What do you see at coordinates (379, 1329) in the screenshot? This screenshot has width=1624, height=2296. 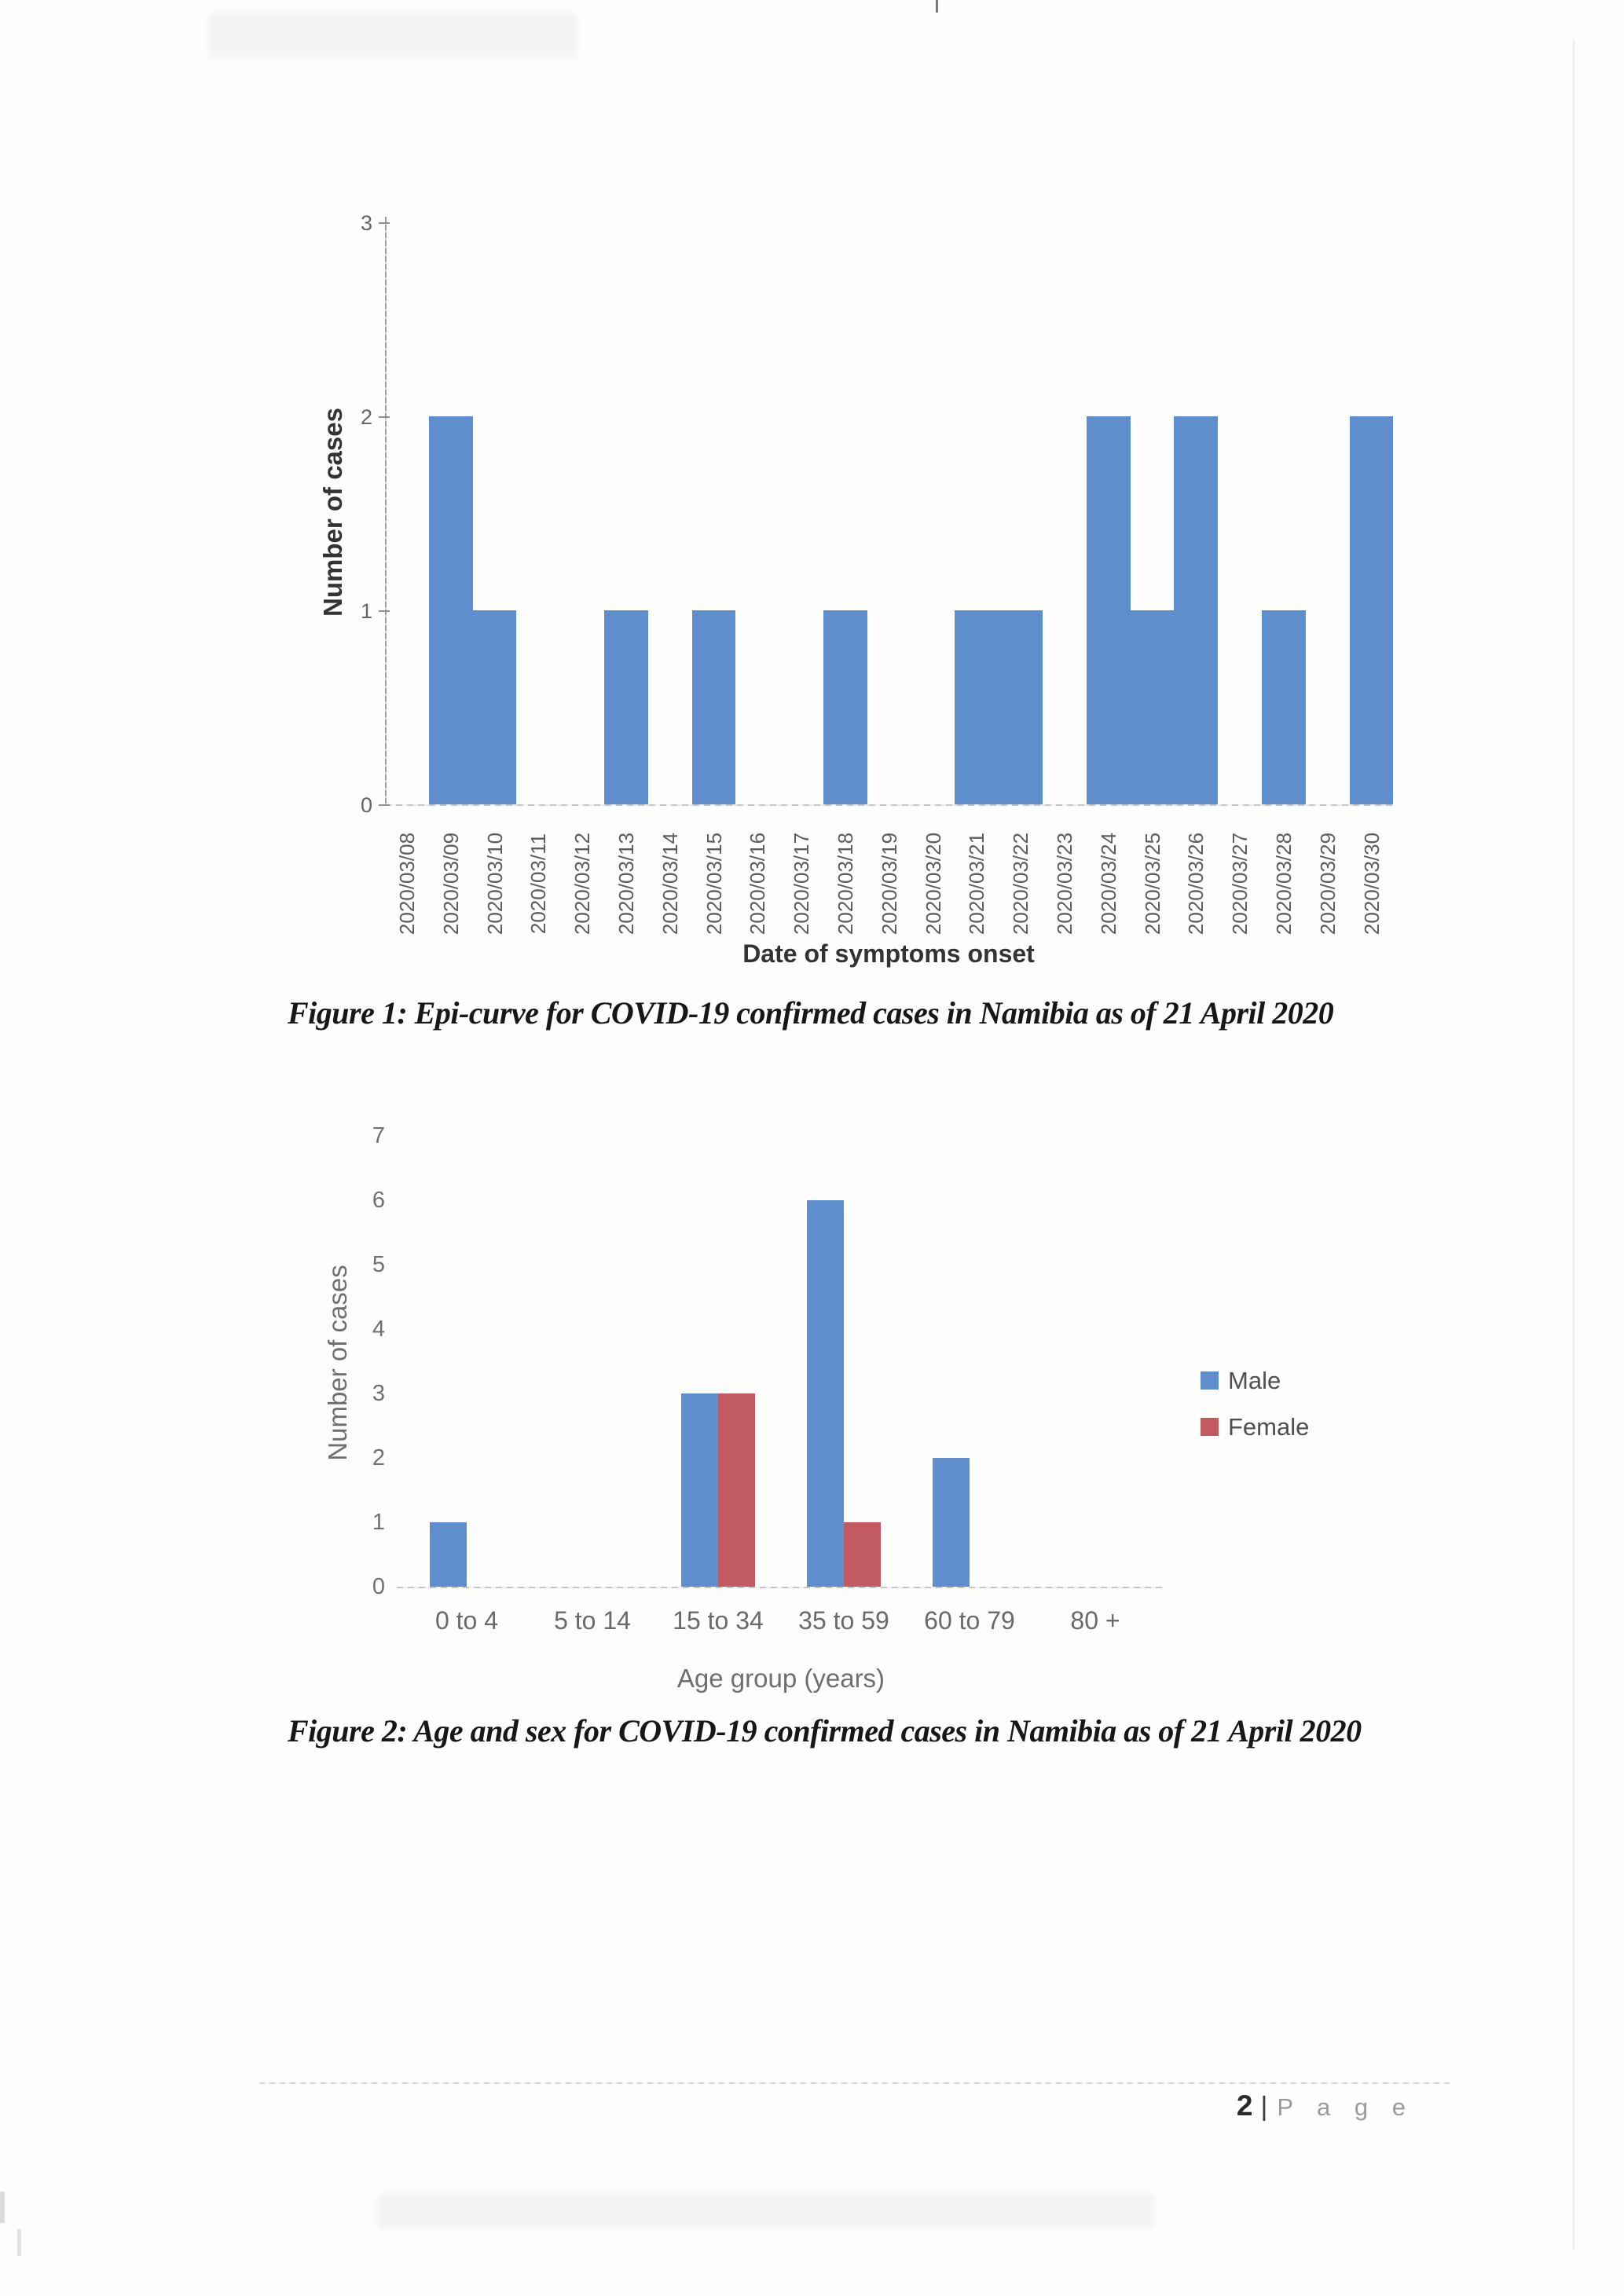 I see `y-tick-label: 4` at bounding box center [379, 1329].